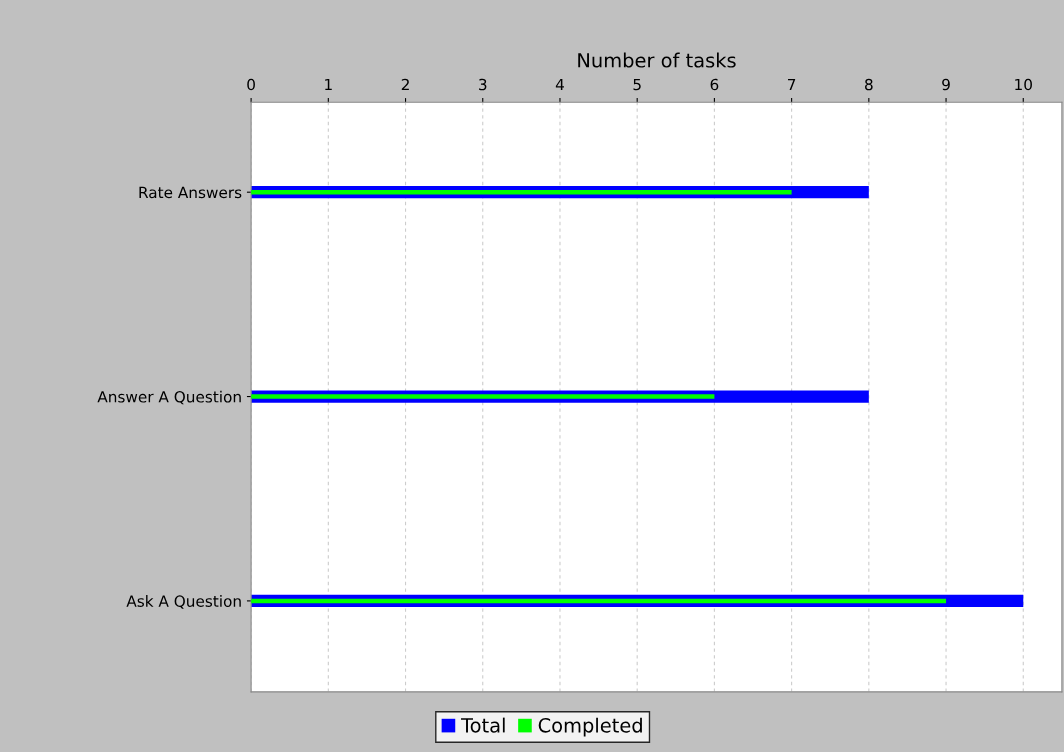 This screenshot has width=1064, height=752. What do you see at coordinates (405, 84) in the screenshot?
I see `x-tick-label: 2` at bounding box center [405, 84].